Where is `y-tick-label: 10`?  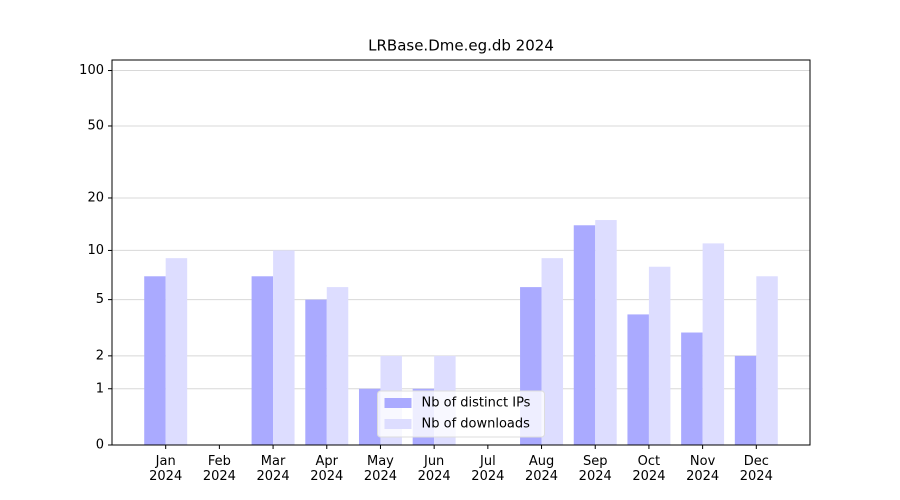
y-tick-label: 10 is located at coordinates (95, 250).